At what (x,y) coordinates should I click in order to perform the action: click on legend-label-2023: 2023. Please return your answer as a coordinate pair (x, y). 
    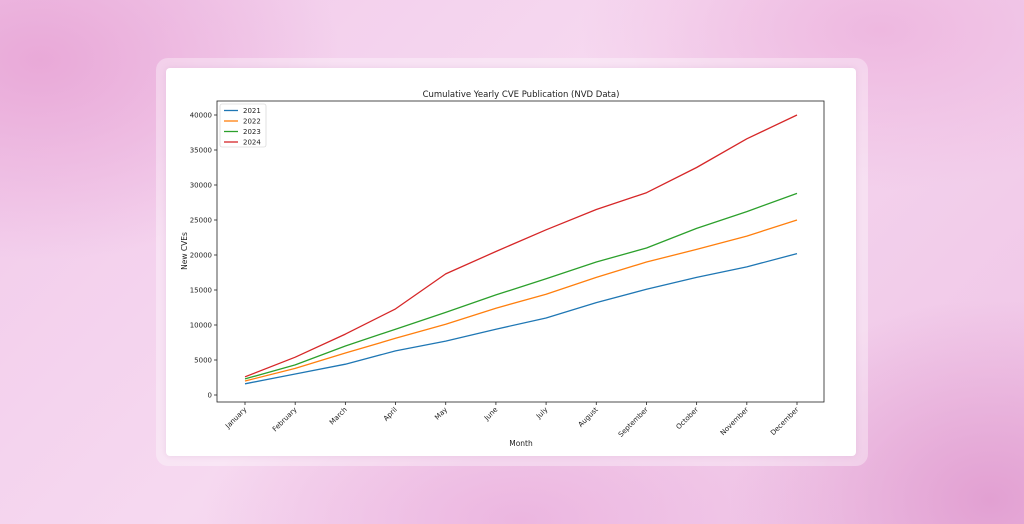
    Looking at the image, I should click on (252, 132).